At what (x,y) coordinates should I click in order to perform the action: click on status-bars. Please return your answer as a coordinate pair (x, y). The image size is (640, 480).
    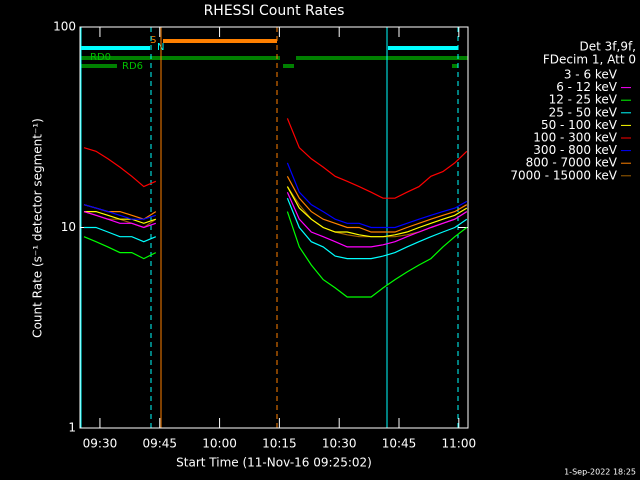
    Looking at the image, I should click on (274, 53).